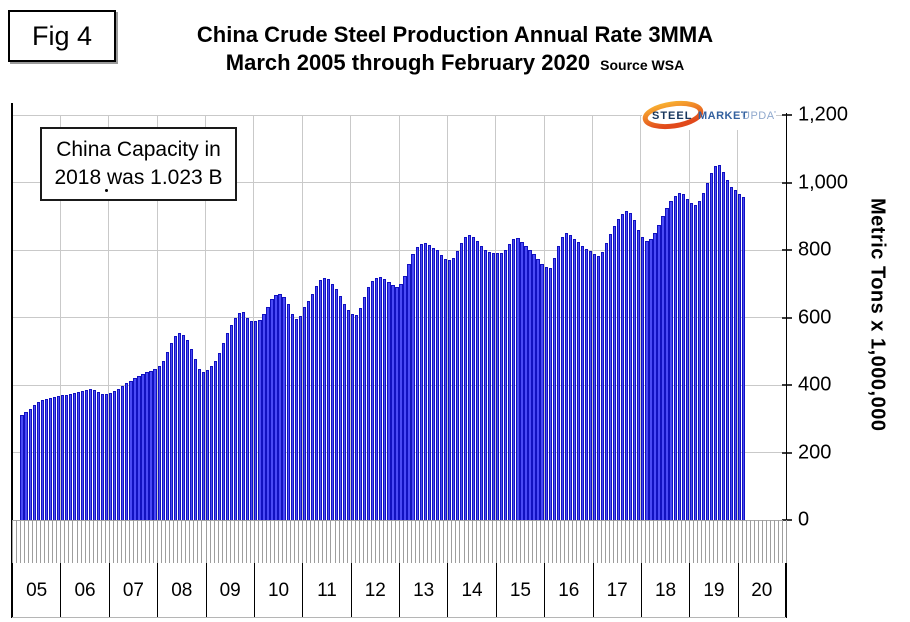 Image resolution: width=910 pixels, height=622 pixels. What do you see at coordinates (423, 590) in the screenshot?
I see `x-axis-year-label: 13` at bounding box center [423, 590].